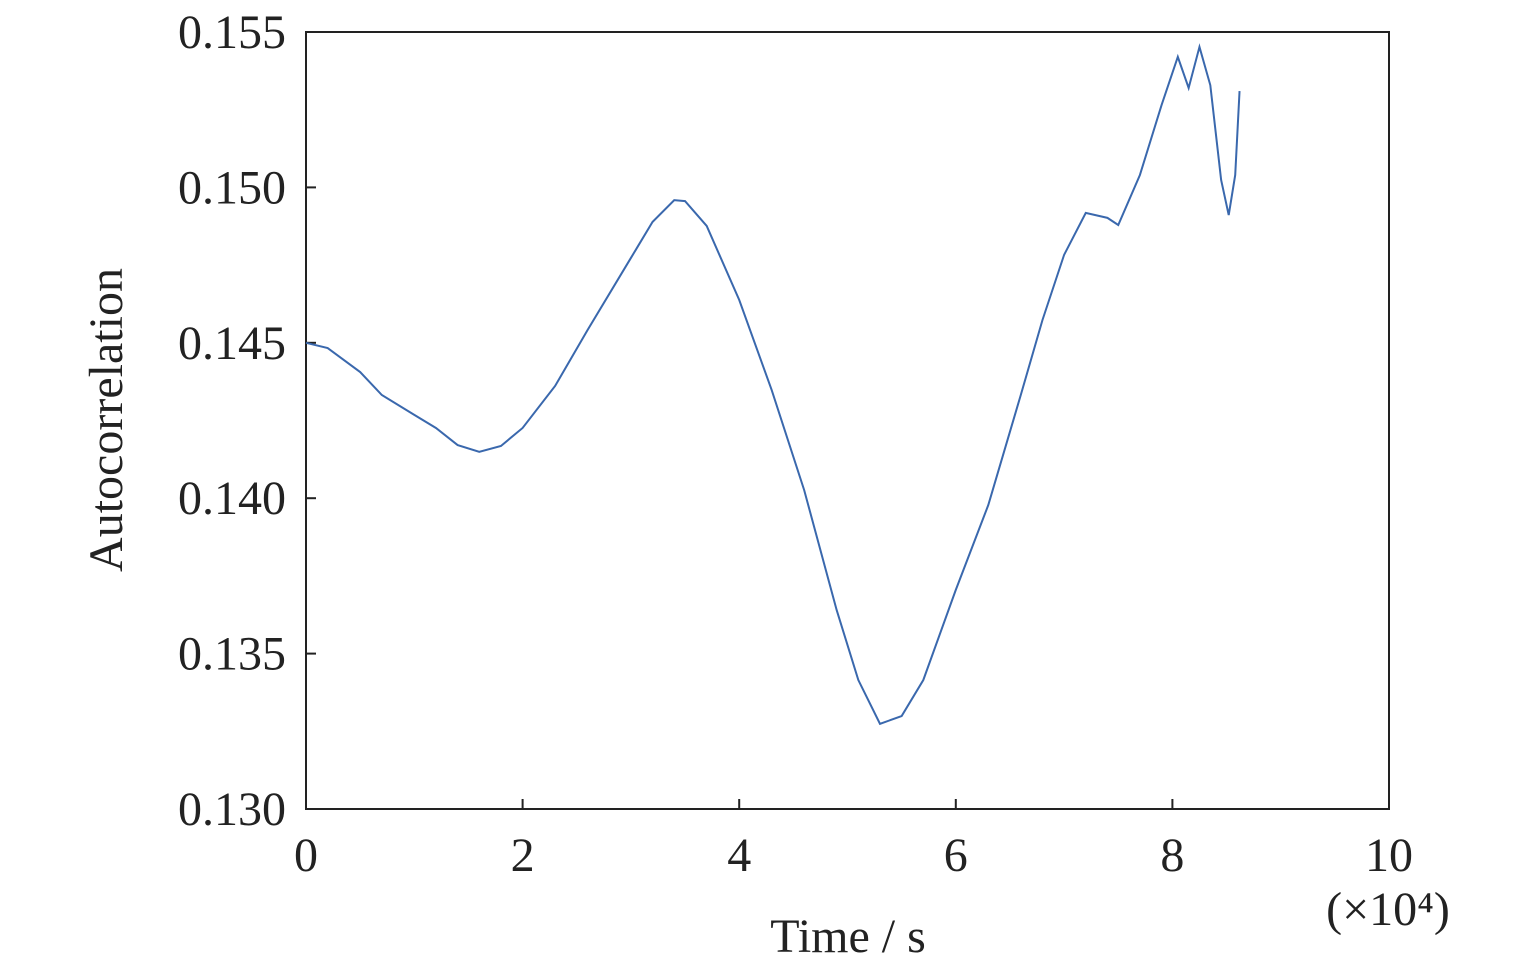 The height and width of the screenshot is (971, 1535). I want to click on y-tick-label: 0.130, so click(232, 809).